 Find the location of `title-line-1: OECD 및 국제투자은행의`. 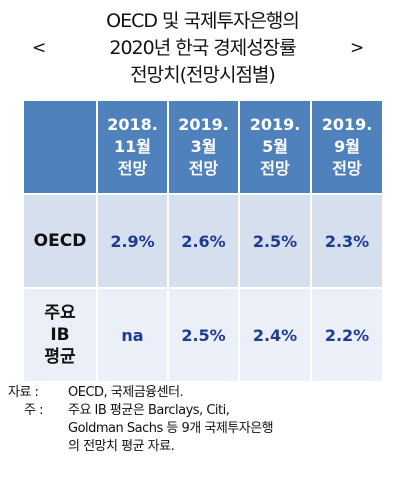

title-line-1: OECD 및 국제투자은행의 is located at coordinates (202, 21).